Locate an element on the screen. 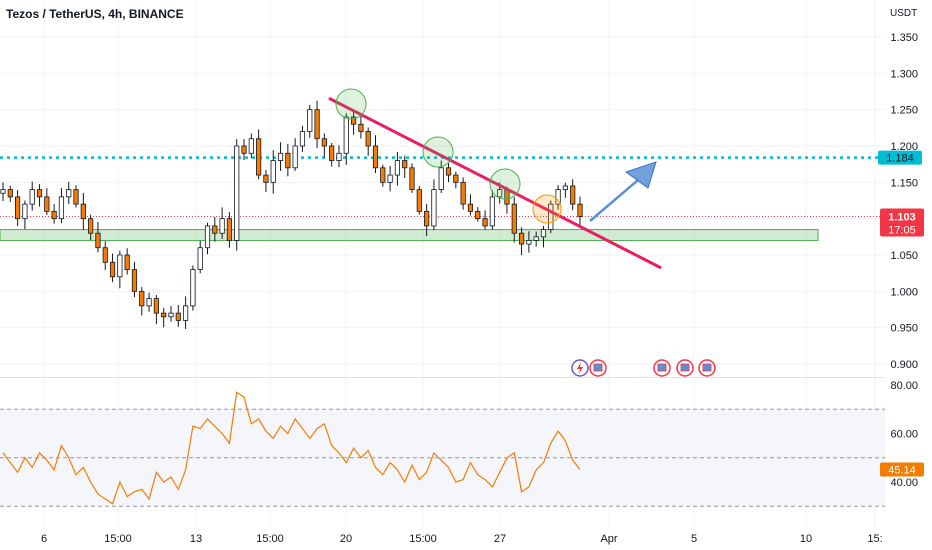 This screenshot has height=550, width=932. time-tick-label: 10 is located at coordinates (806, 539).